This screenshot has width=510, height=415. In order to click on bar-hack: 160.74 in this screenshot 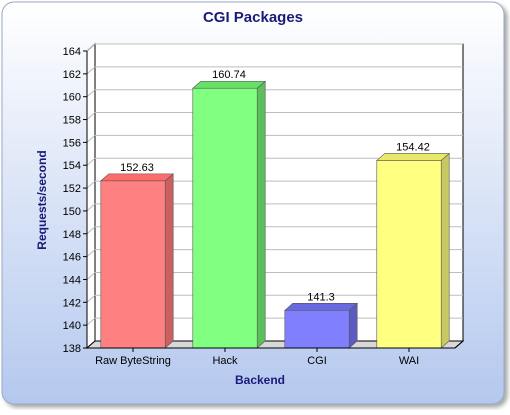, I will do `click(229, 209)`.